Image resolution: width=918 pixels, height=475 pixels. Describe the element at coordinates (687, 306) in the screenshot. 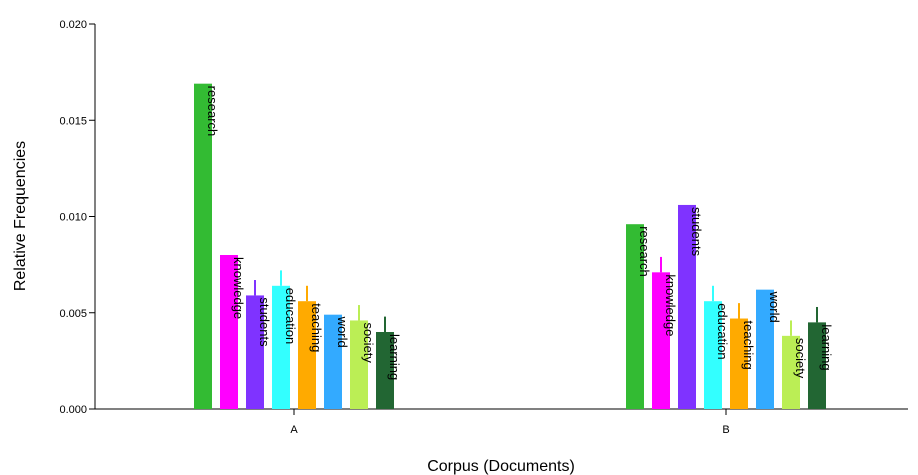

I see `bar-students-B` at that location.